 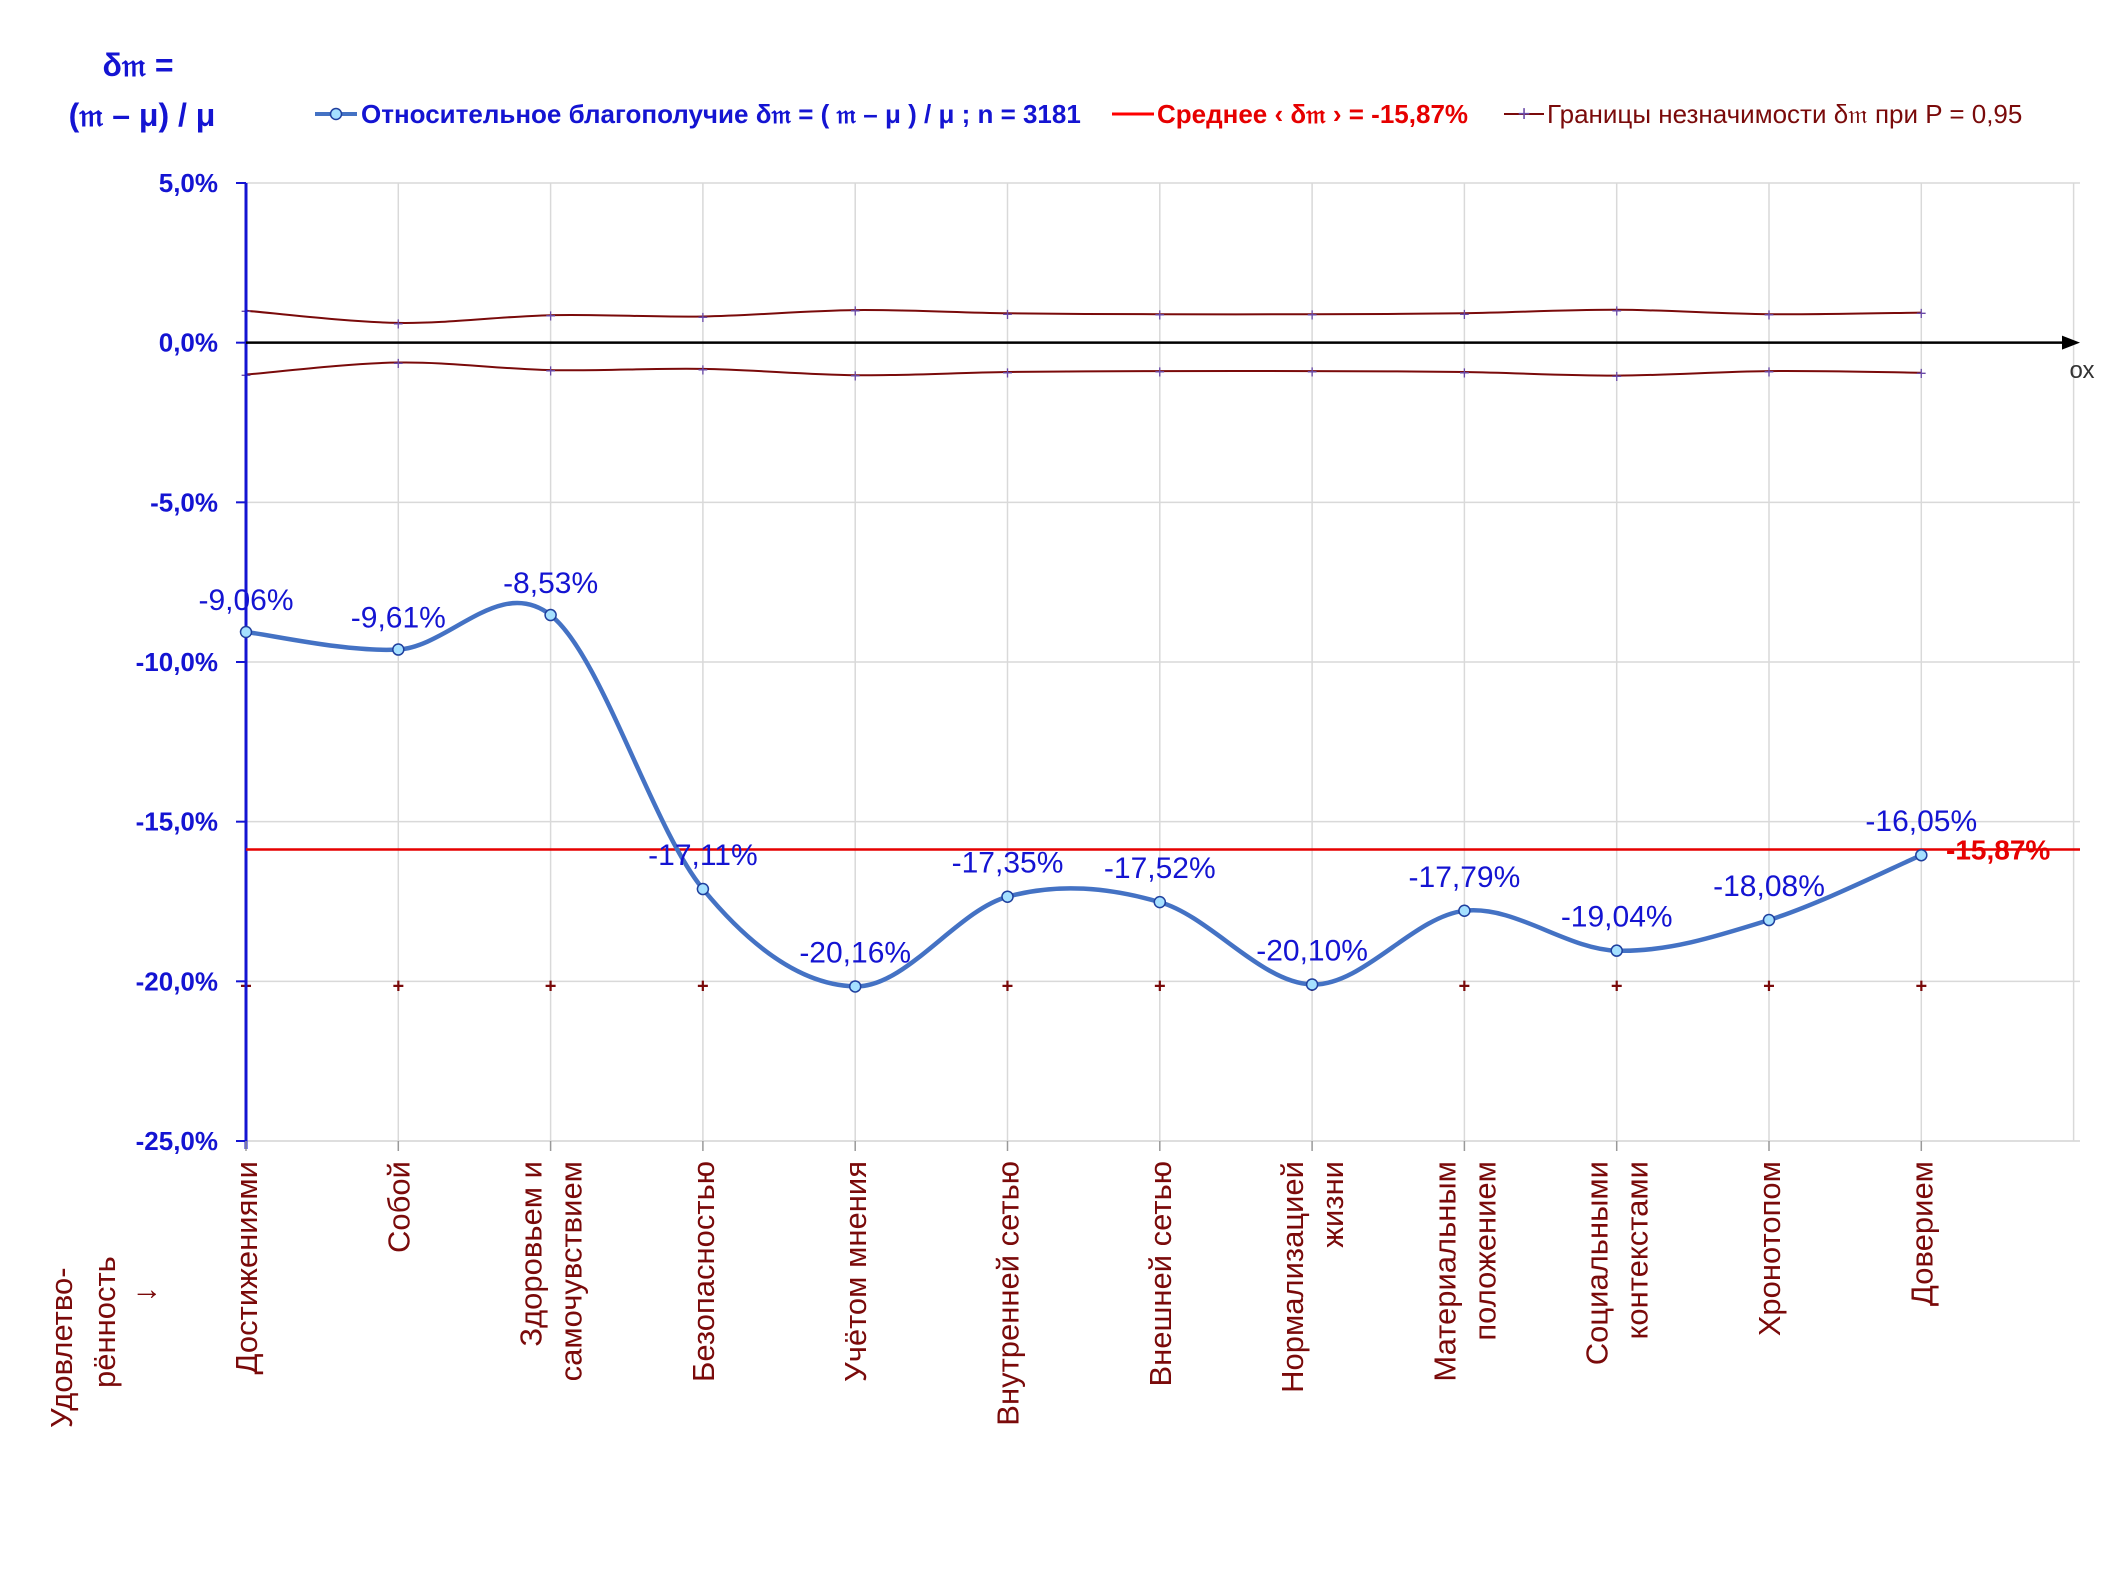 What do you see at coordinates (398, 1207) in the screenshot?
I see `category-label: Собой` at bounding box center [398, 1207].